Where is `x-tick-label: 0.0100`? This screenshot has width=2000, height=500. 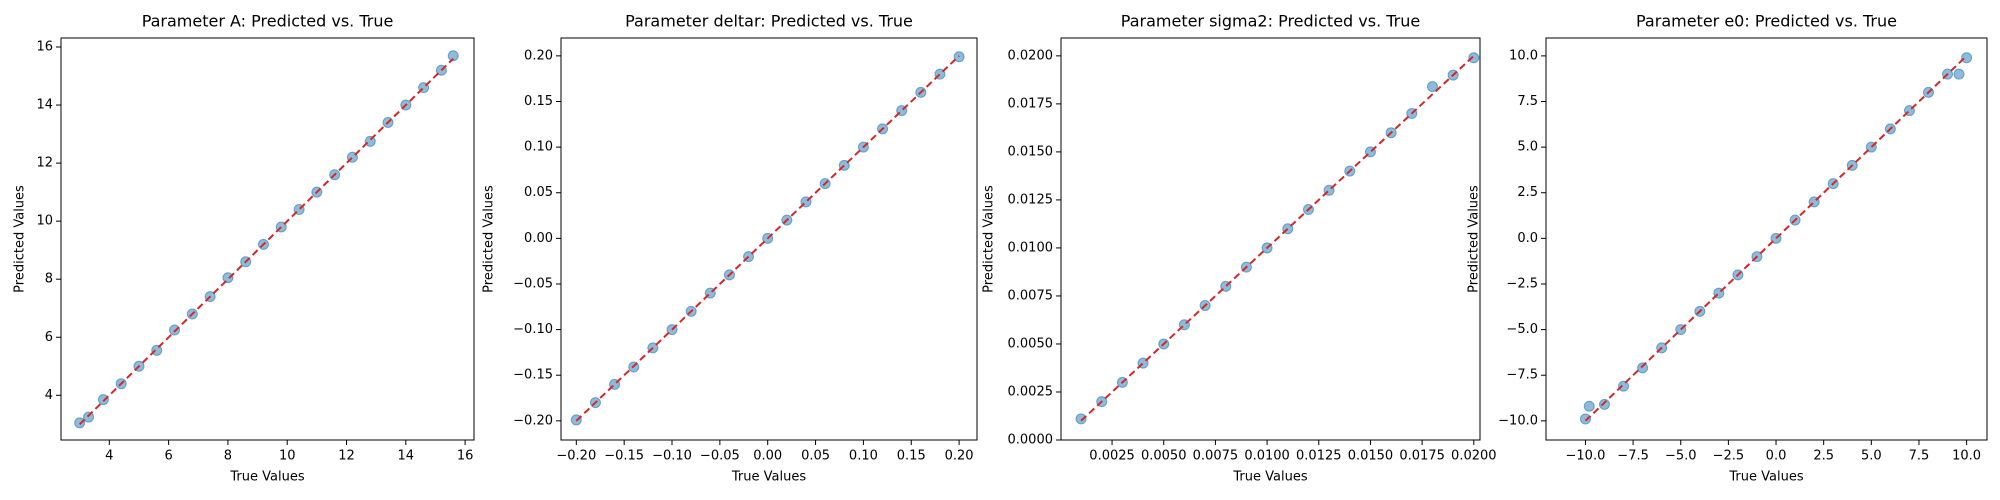
x-tick-label: 0.0100 is located at coordinates (1267, 456).